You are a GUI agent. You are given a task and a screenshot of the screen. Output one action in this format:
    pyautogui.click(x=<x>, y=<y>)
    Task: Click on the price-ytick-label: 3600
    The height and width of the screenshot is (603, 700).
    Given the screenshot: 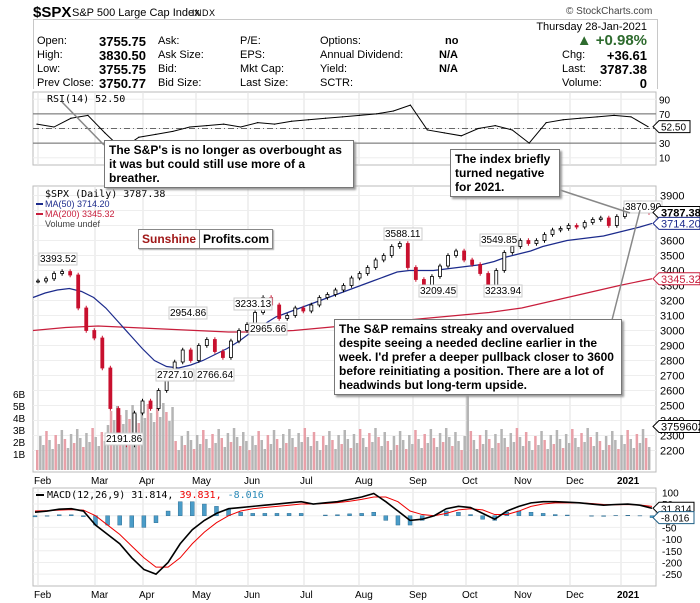 What is the action you would take?
    pyautogui.click(x=672, y=242)
    